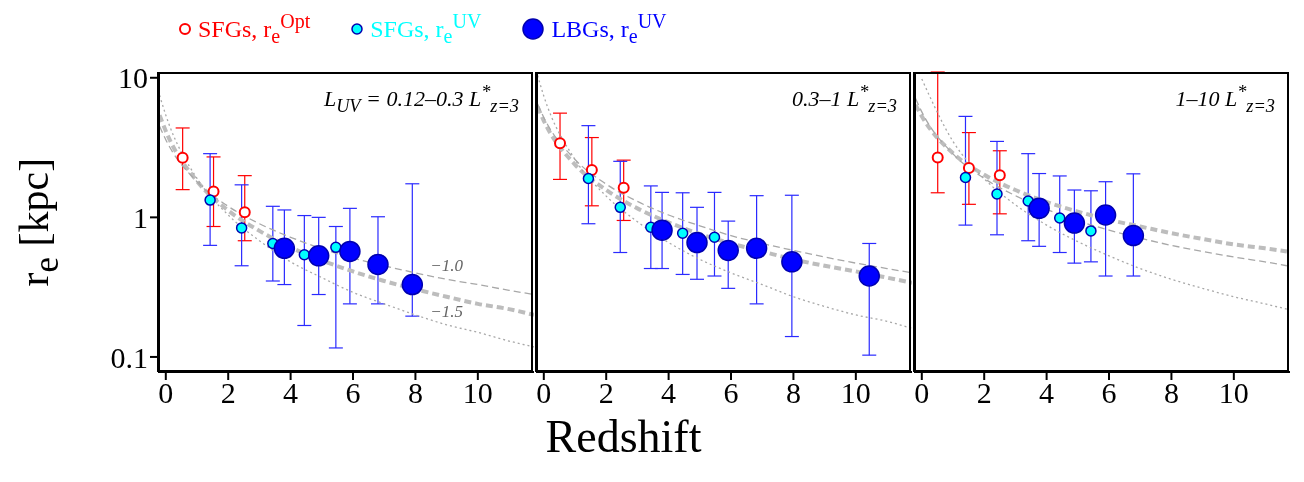  Describe the element at coordinates (129, 357) in the screenshot. I see `y-tick-label: 0.1` at that location.